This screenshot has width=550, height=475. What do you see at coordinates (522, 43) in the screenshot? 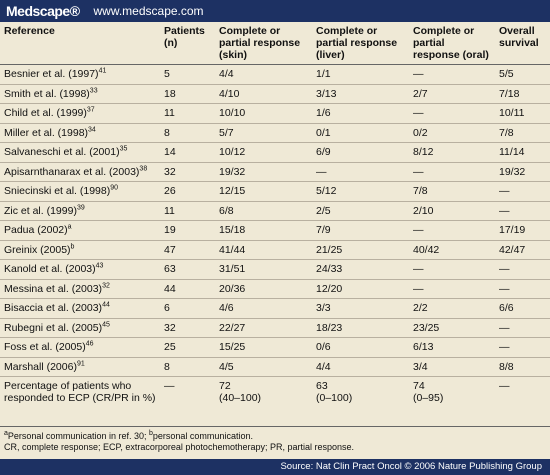
I see `column-header: Overall survival` at bounding box center [522, 43].